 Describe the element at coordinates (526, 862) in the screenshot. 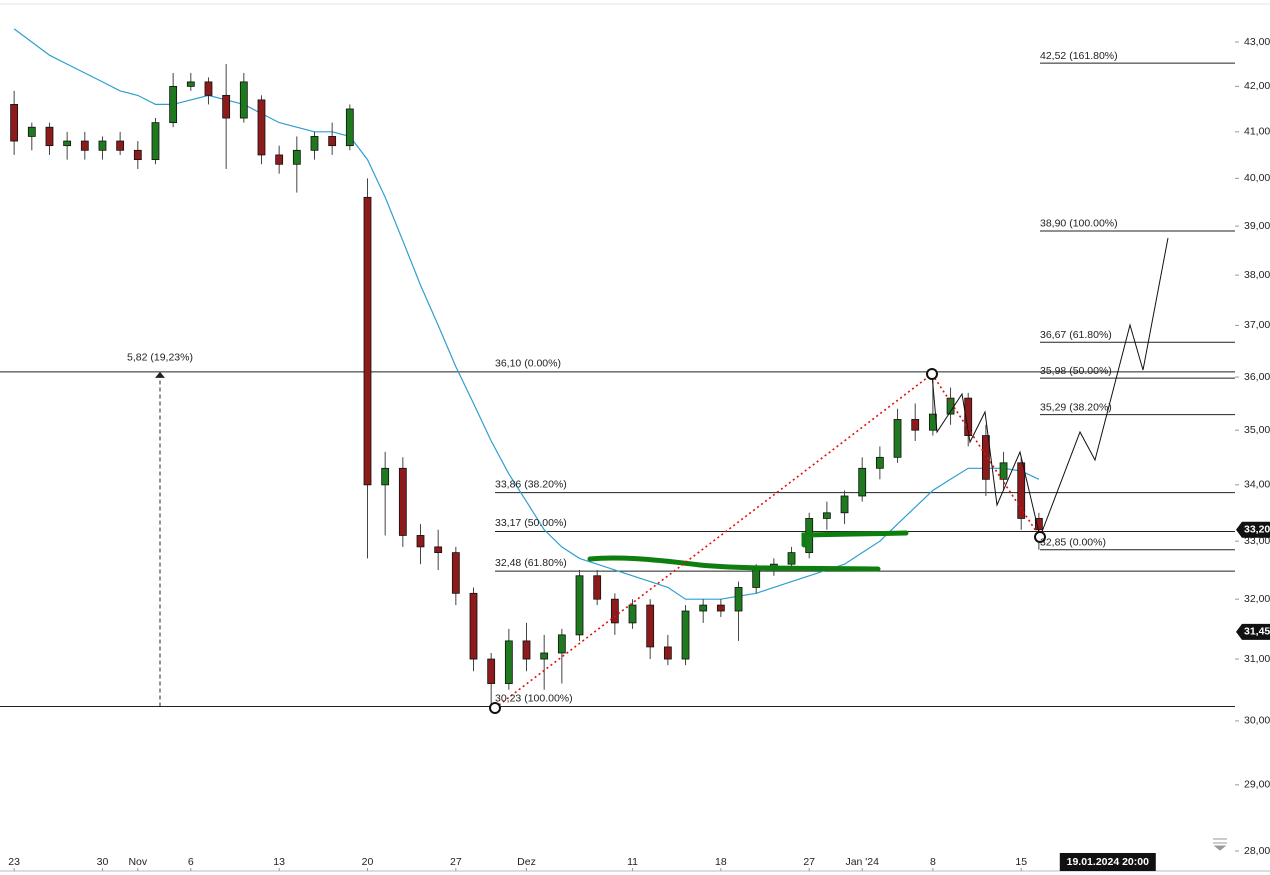

I see `x-tick-label: Dez` at that location.